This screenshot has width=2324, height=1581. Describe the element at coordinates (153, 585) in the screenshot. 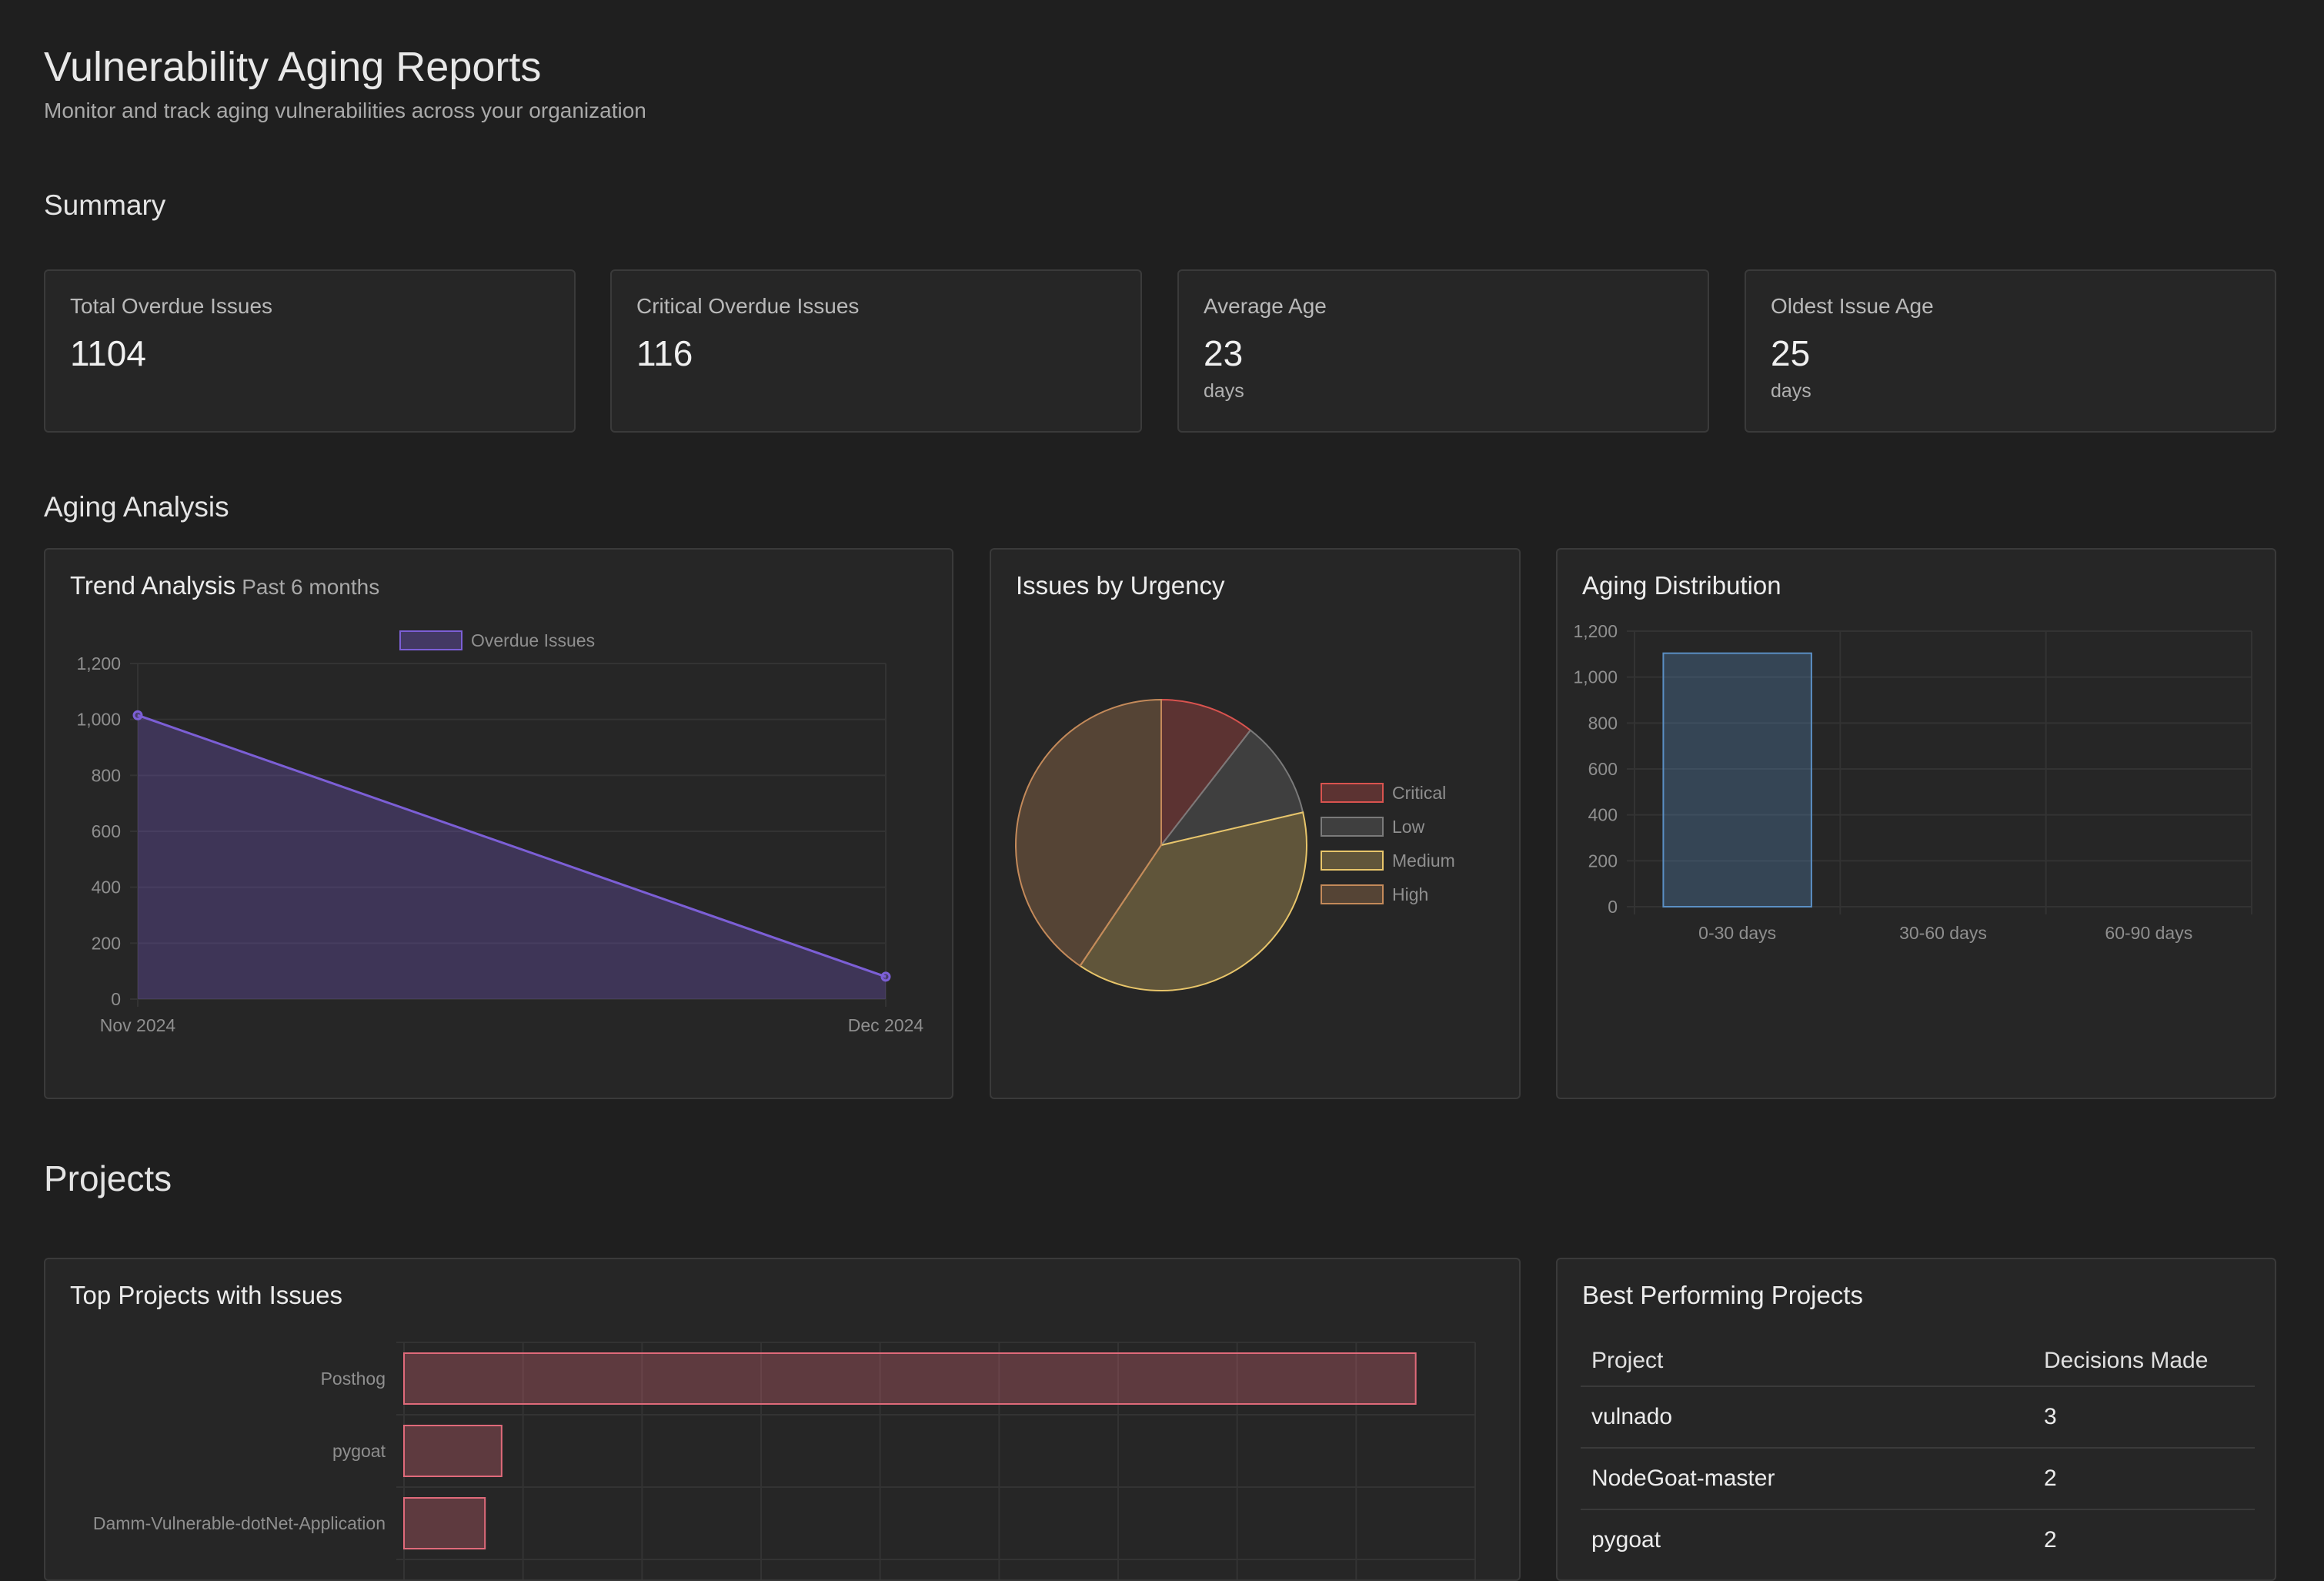

I see `trend-title-text: Trend Analysis` at that location.